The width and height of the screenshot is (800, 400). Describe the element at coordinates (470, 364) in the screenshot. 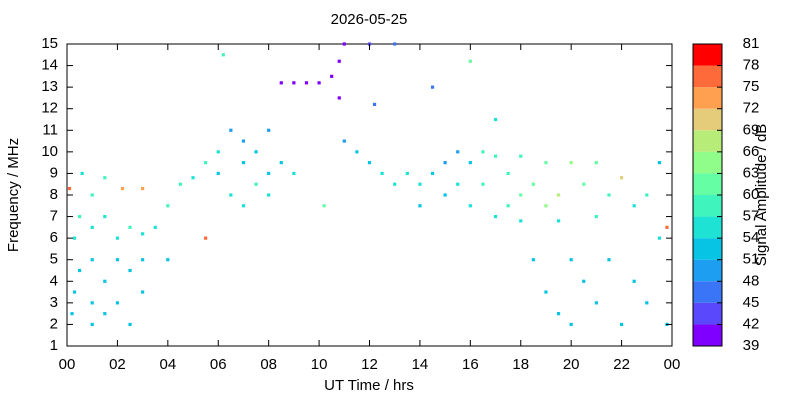

I see `x-tick-label: 16` at that location.